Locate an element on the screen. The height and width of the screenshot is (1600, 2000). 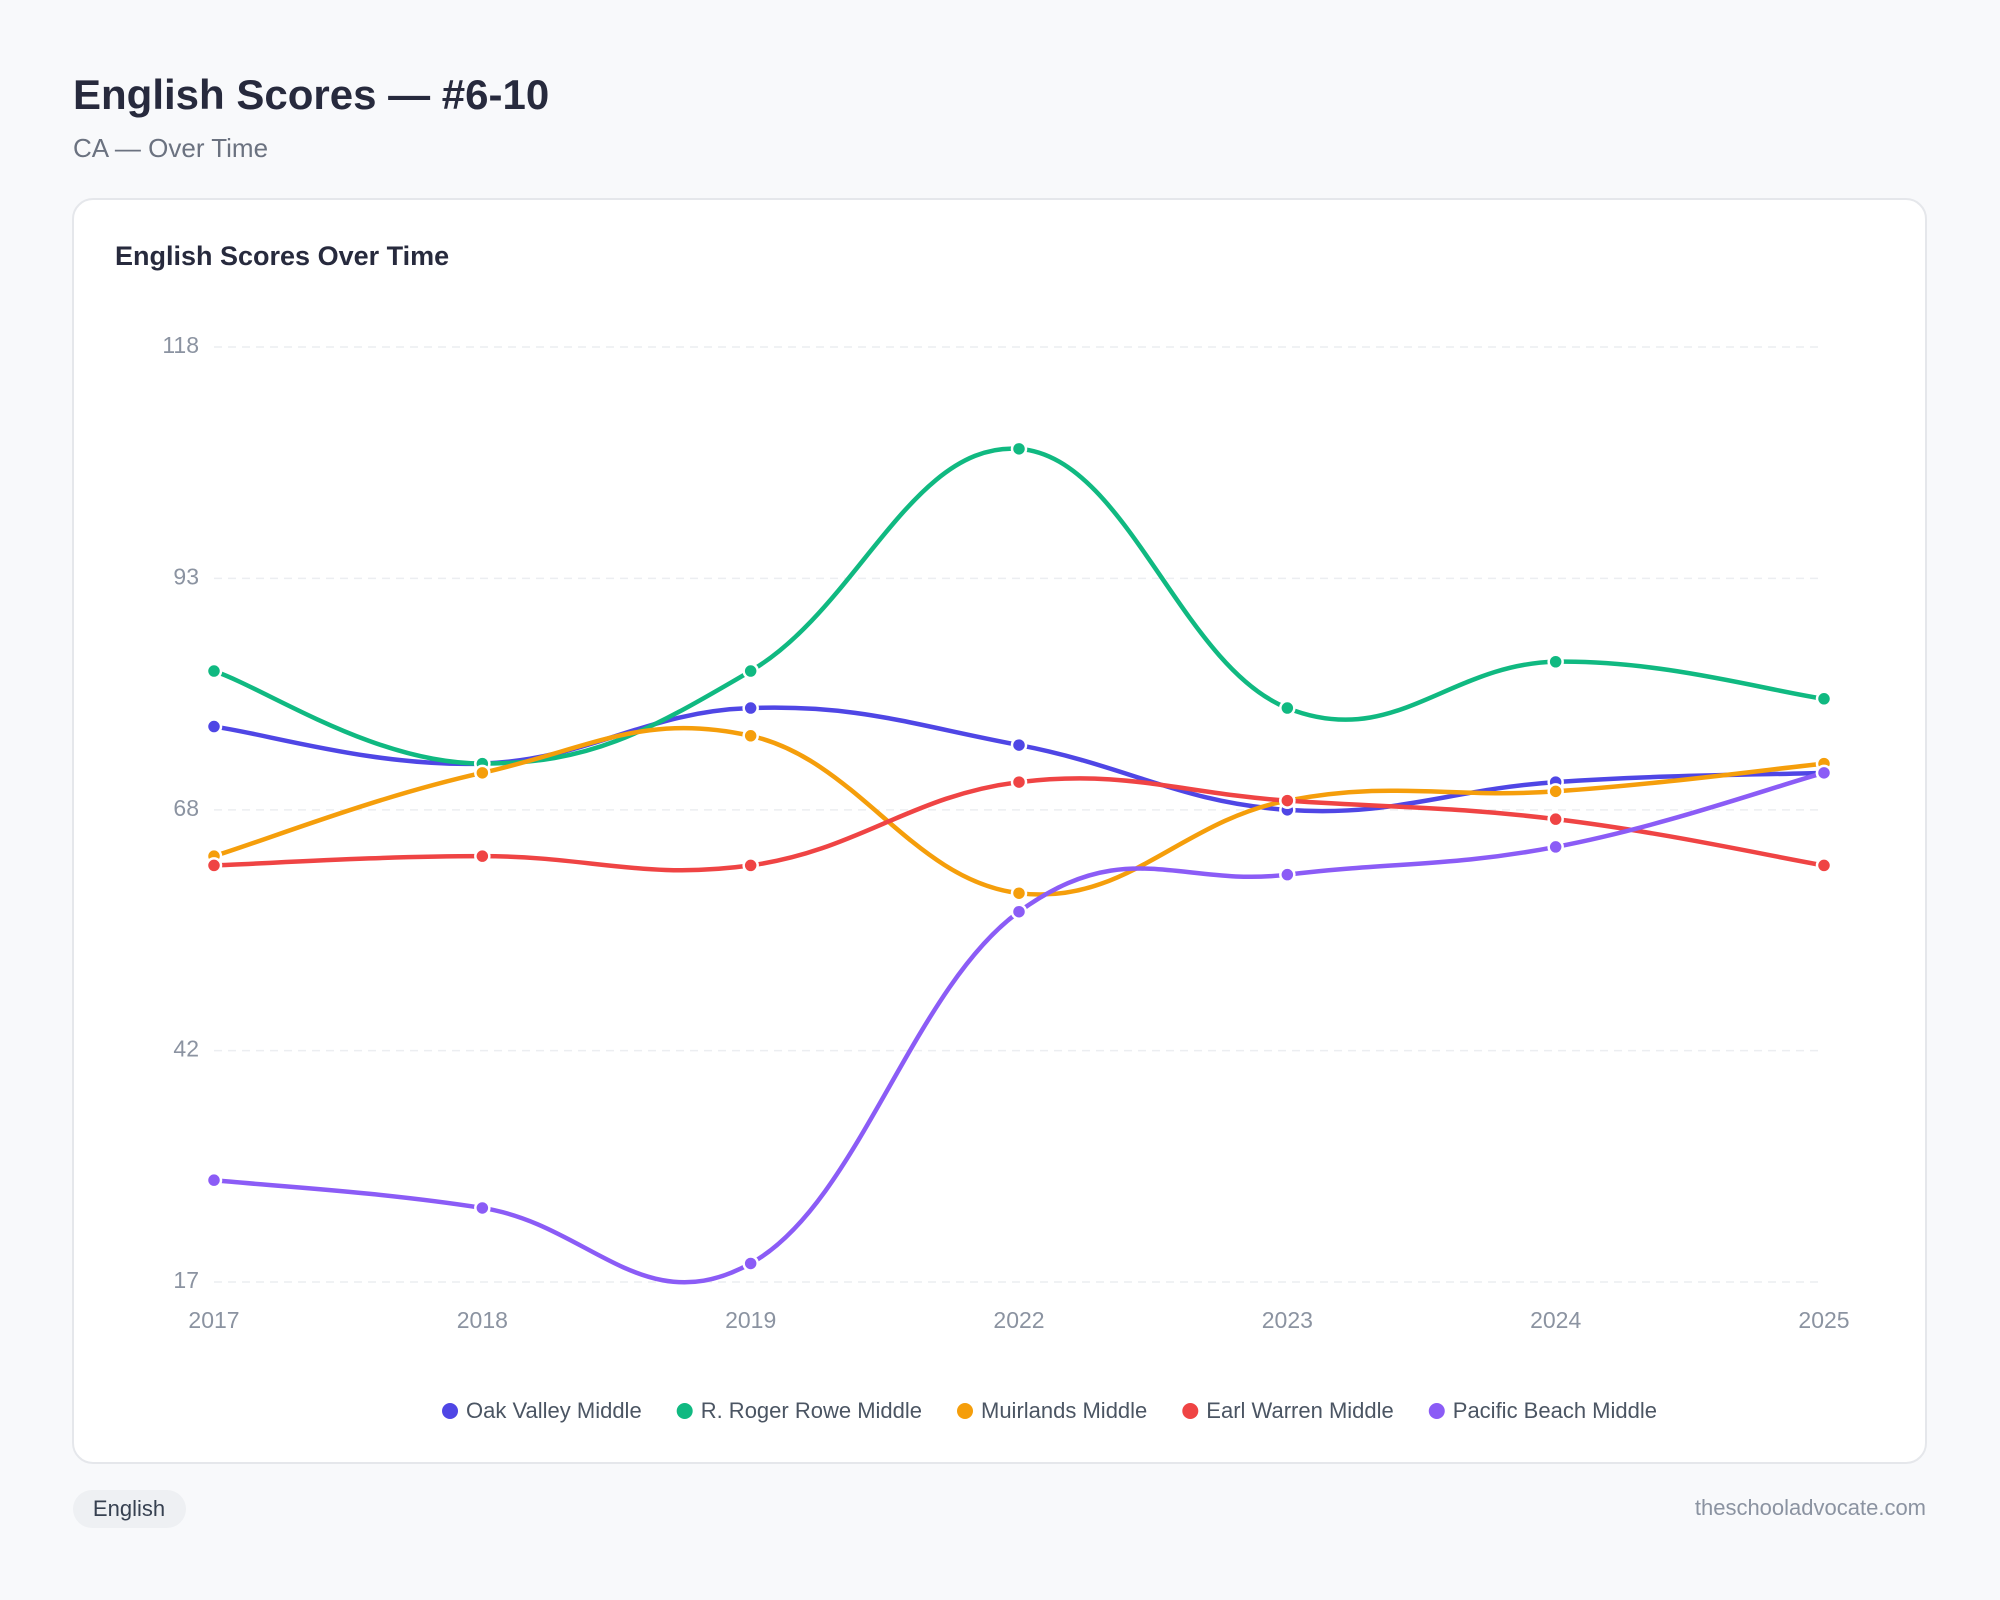
y-tick-label: 17 is located at coordinates (186, 1280).